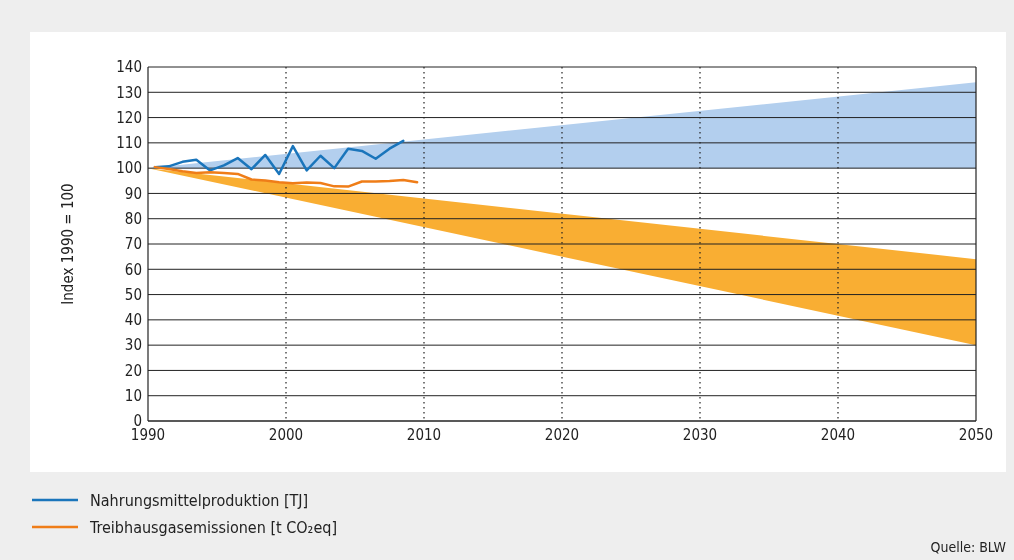 The height and width of the screenshot is (560, 1014). I want to click on x-tick-label: 2010, so click(424, 435).